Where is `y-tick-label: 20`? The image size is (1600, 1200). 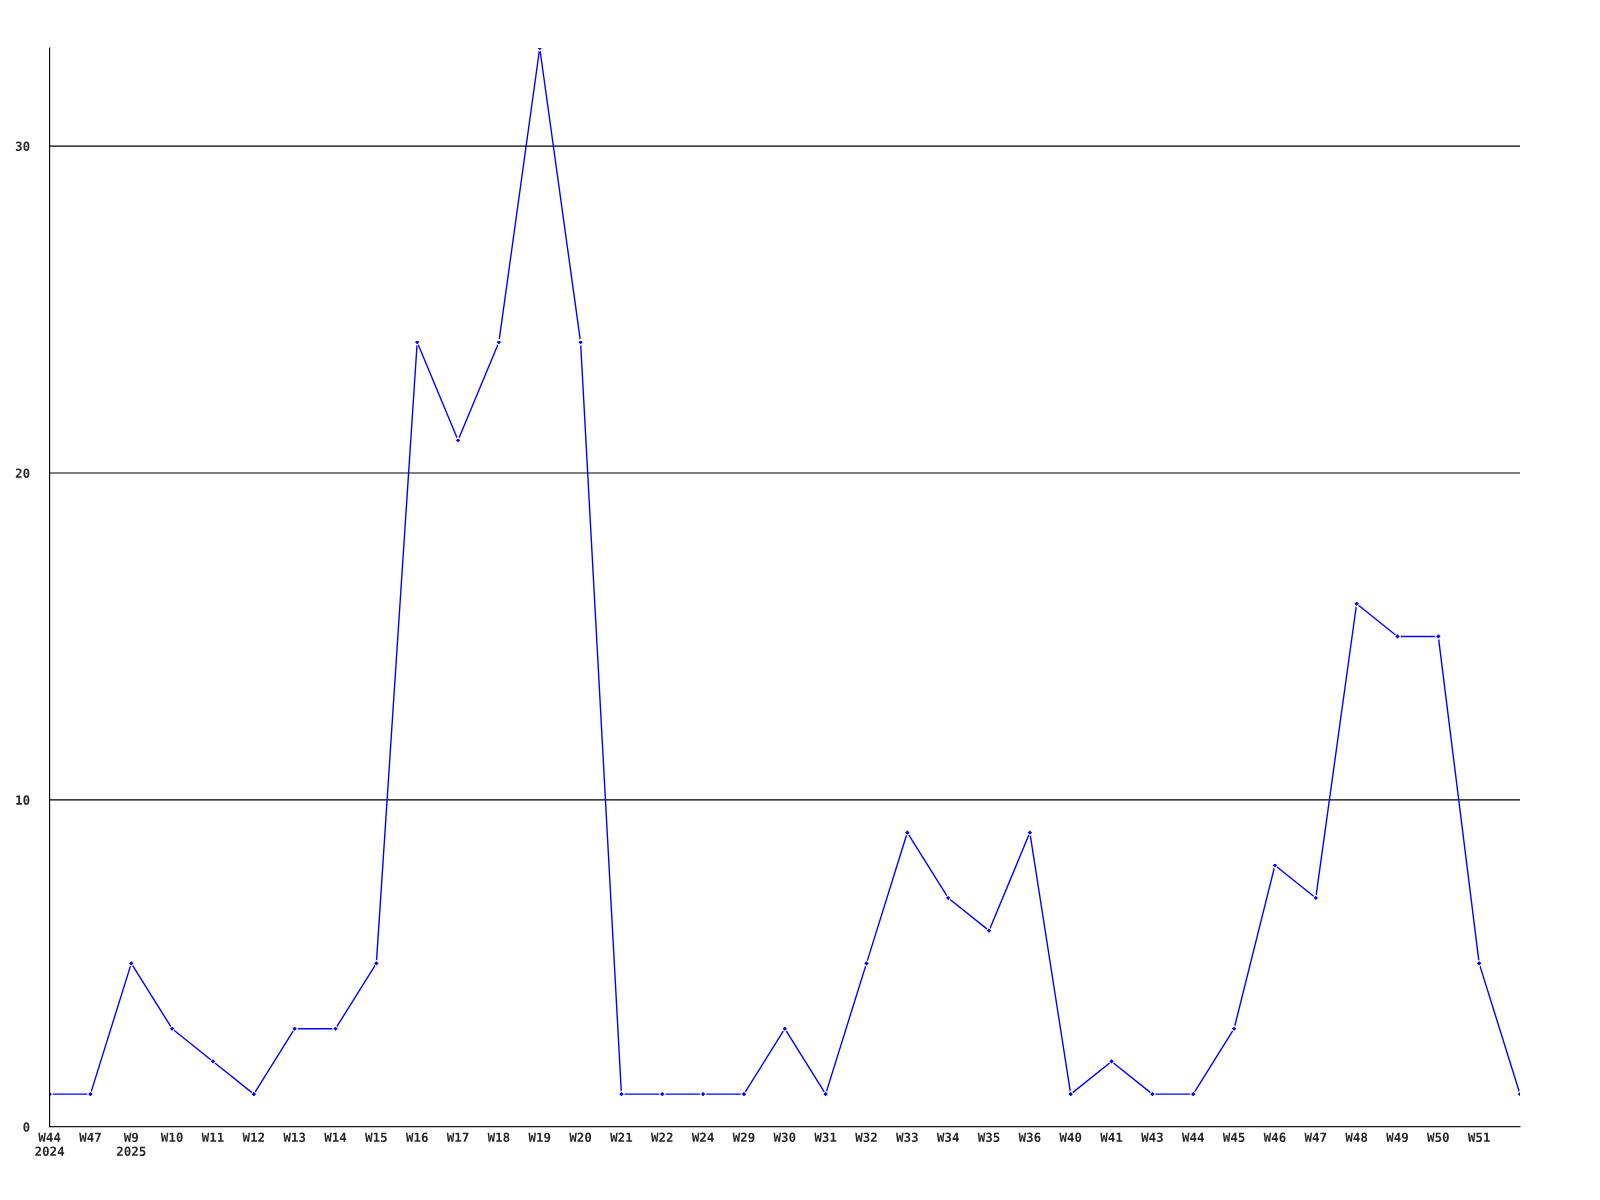
y-tick-label: 20 is located at coordinates (22, 473).